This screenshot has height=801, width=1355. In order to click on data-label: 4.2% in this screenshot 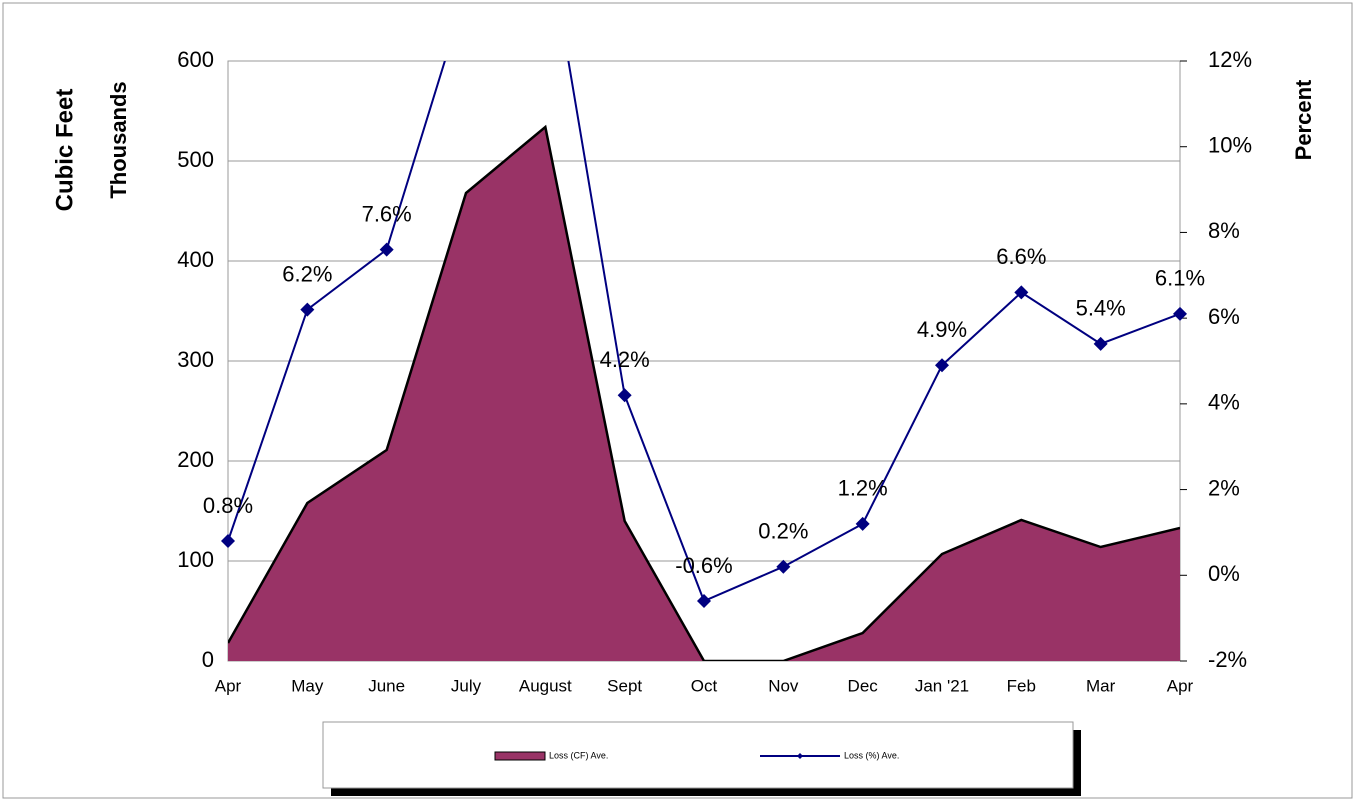, I will do `click(625, 359)`.